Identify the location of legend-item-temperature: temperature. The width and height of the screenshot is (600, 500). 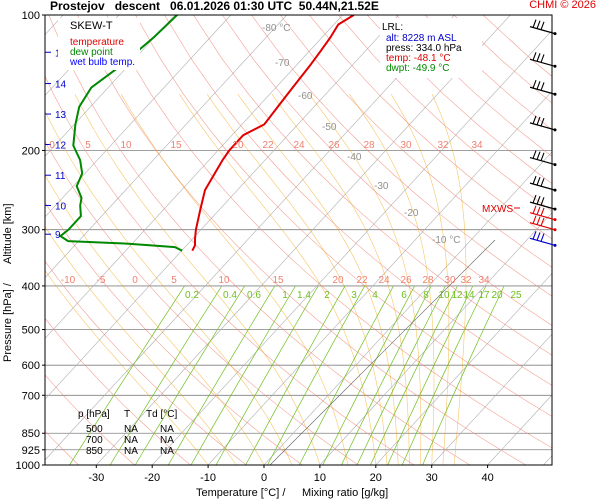
(97, 42).